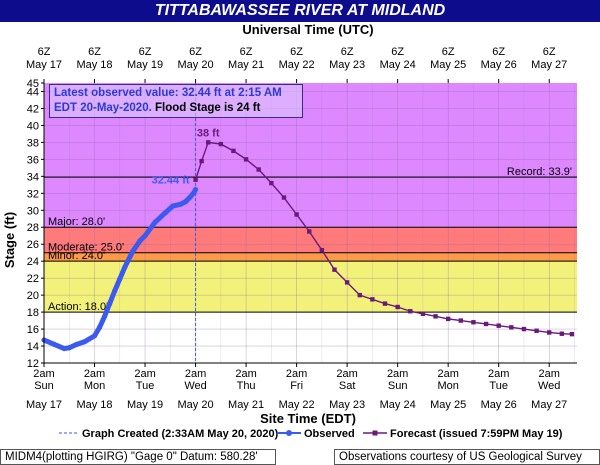  Describe the element at coordinates (347, 65) in the screenshot. I see `top-tick-date: May 23` at that location.